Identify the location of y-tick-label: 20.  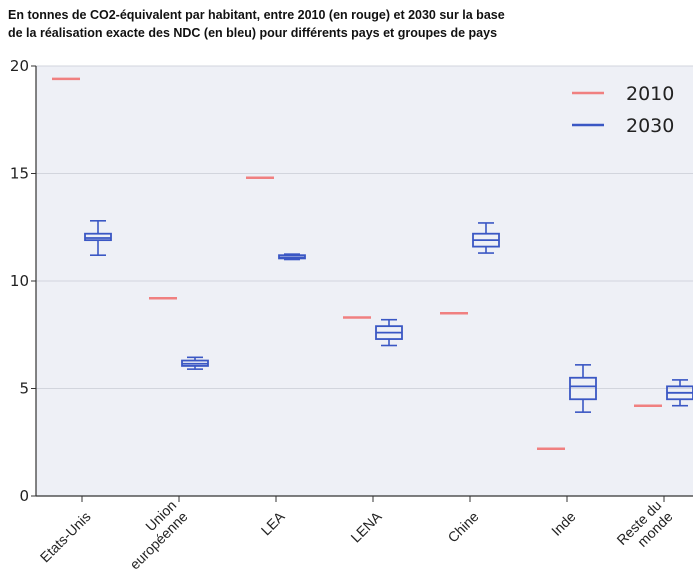
(19, 66).